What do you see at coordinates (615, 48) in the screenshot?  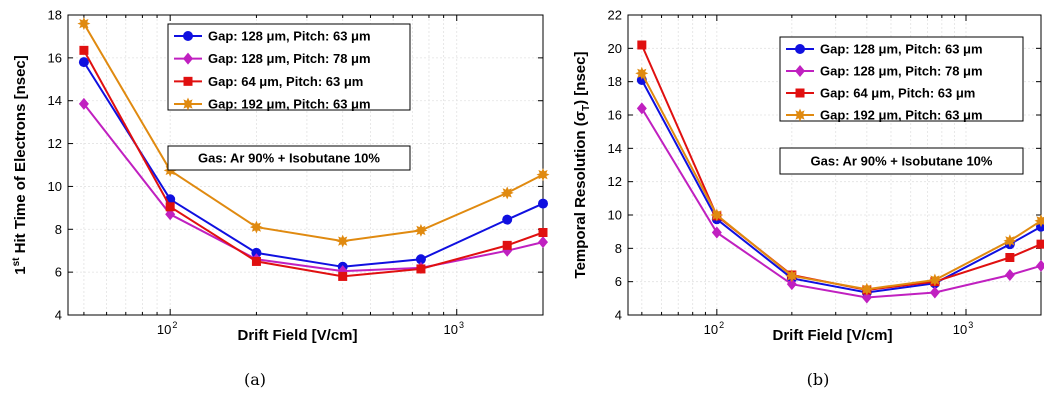 I see `y-tick-label: 20` at bounding box center [615, 48].